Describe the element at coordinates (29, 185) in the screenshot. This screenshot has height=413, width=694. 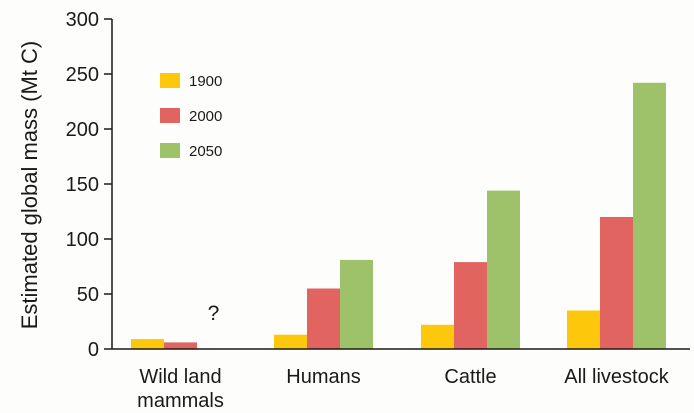
I see `y-axis-label: Estimated global mass (Mt C)` at that location.